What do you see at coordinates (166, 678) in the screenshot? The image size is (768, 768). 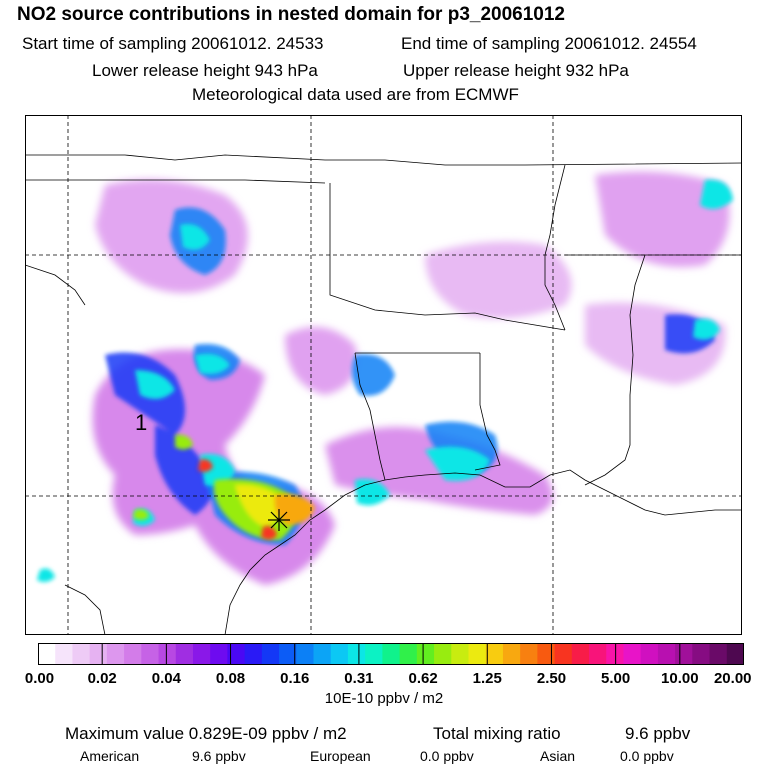 I see `colorbar-tick-label: 0.04` at bounding box center [166, 678].